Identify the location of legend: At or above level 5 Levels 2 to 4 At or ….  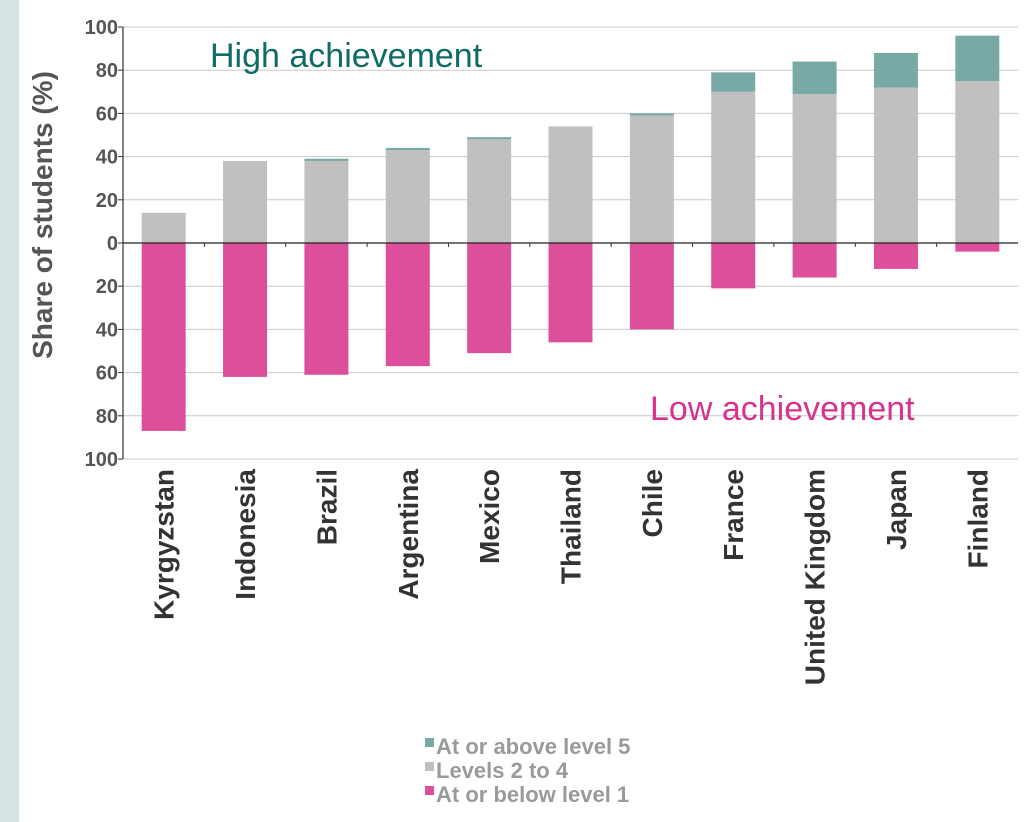
(527, 771).